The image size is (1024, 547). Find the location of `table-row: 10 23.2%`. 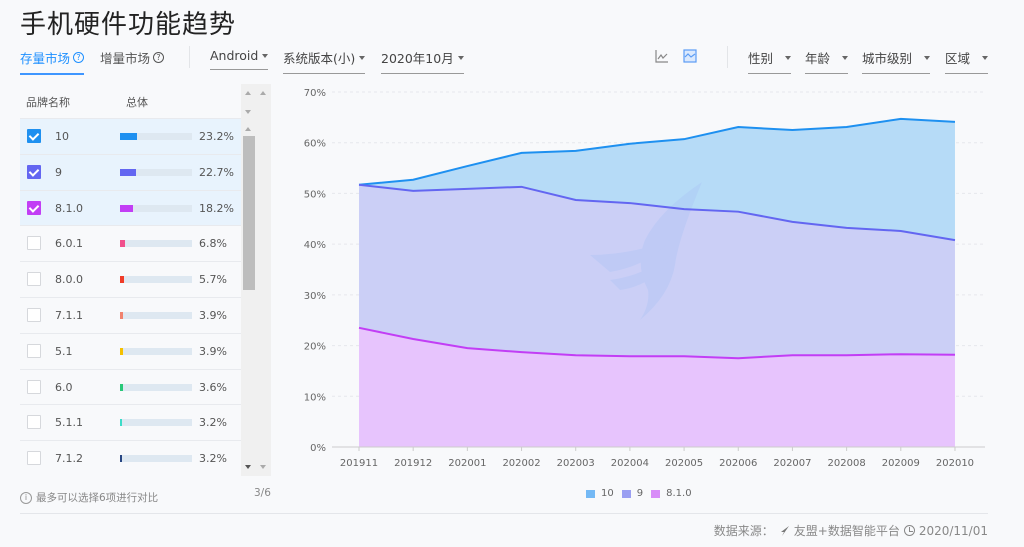

table-row: 10 23.2% is located at coordinates (131, 136).